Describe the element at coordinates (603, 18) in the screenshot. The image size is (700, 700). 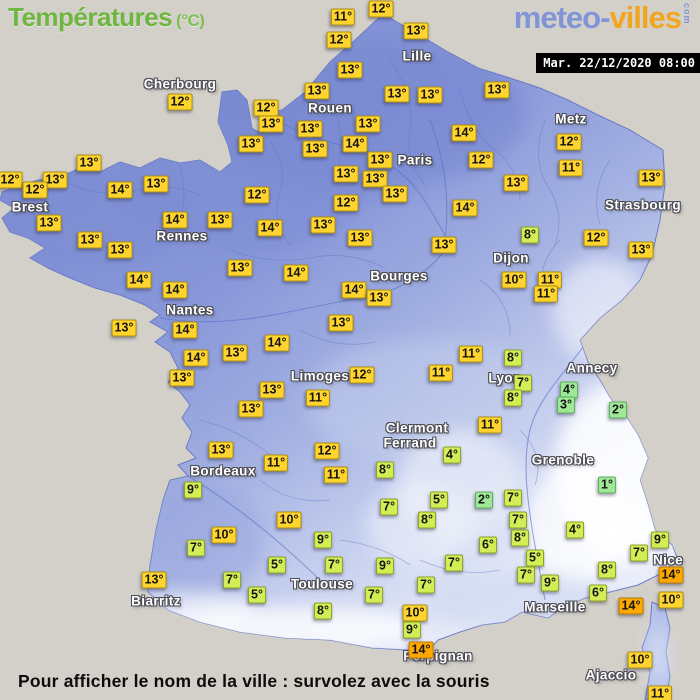
I see `meteo-villes-logo: meteo-villescom` at that location.